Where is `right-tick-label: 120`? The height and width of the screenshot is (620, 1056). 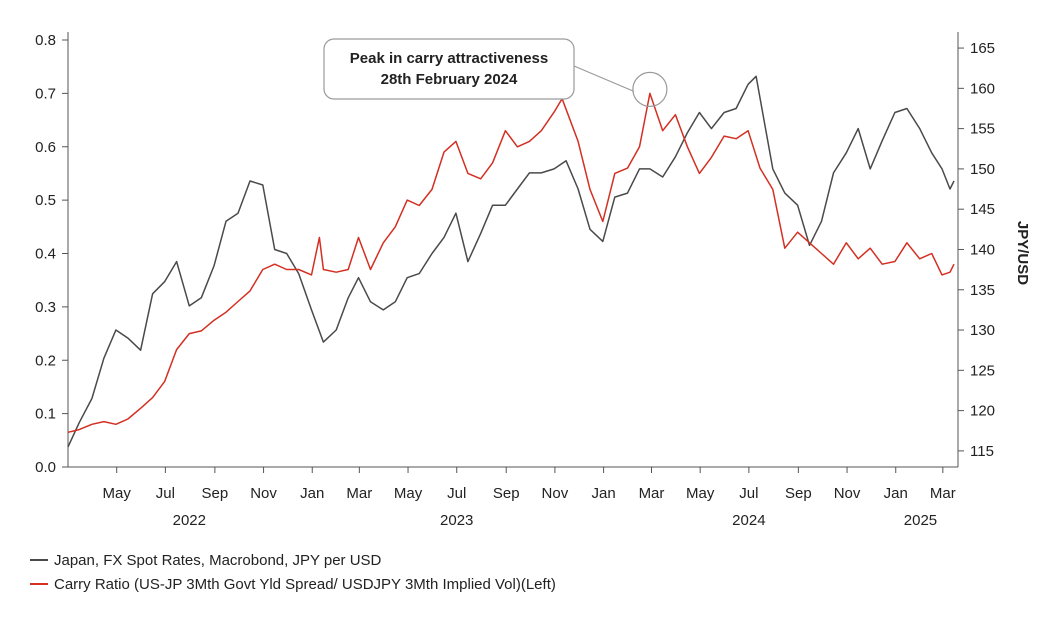 right-tick-label: 120 is located at coordinates (982, 411).